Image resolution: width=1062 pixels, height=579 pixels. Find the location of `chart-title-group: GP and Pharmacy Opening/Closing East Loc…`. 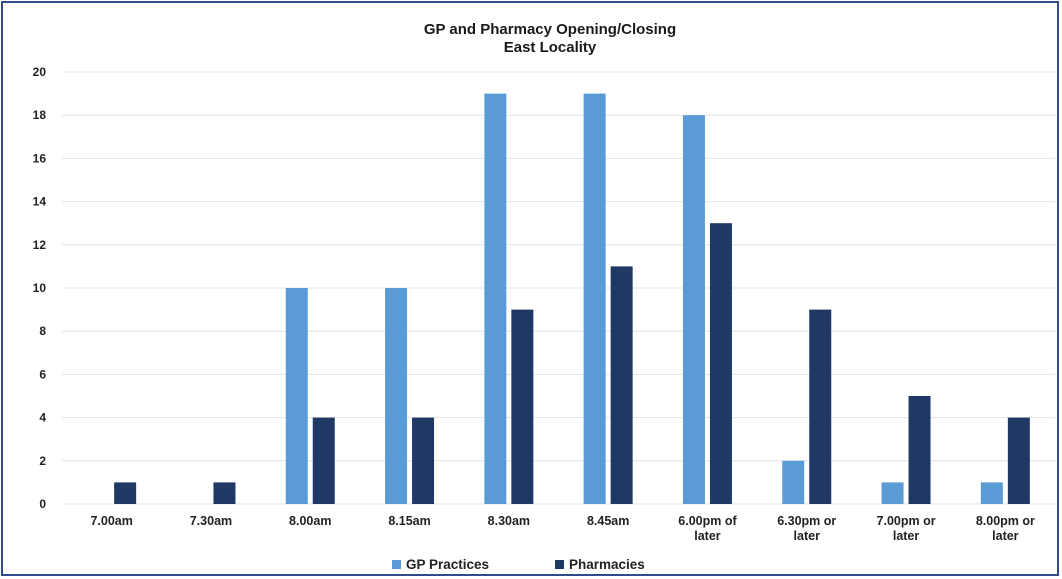

chart-title-group: GP and Pharmacy Opening/Closing East Loc… is located at coordinates (550, 38).